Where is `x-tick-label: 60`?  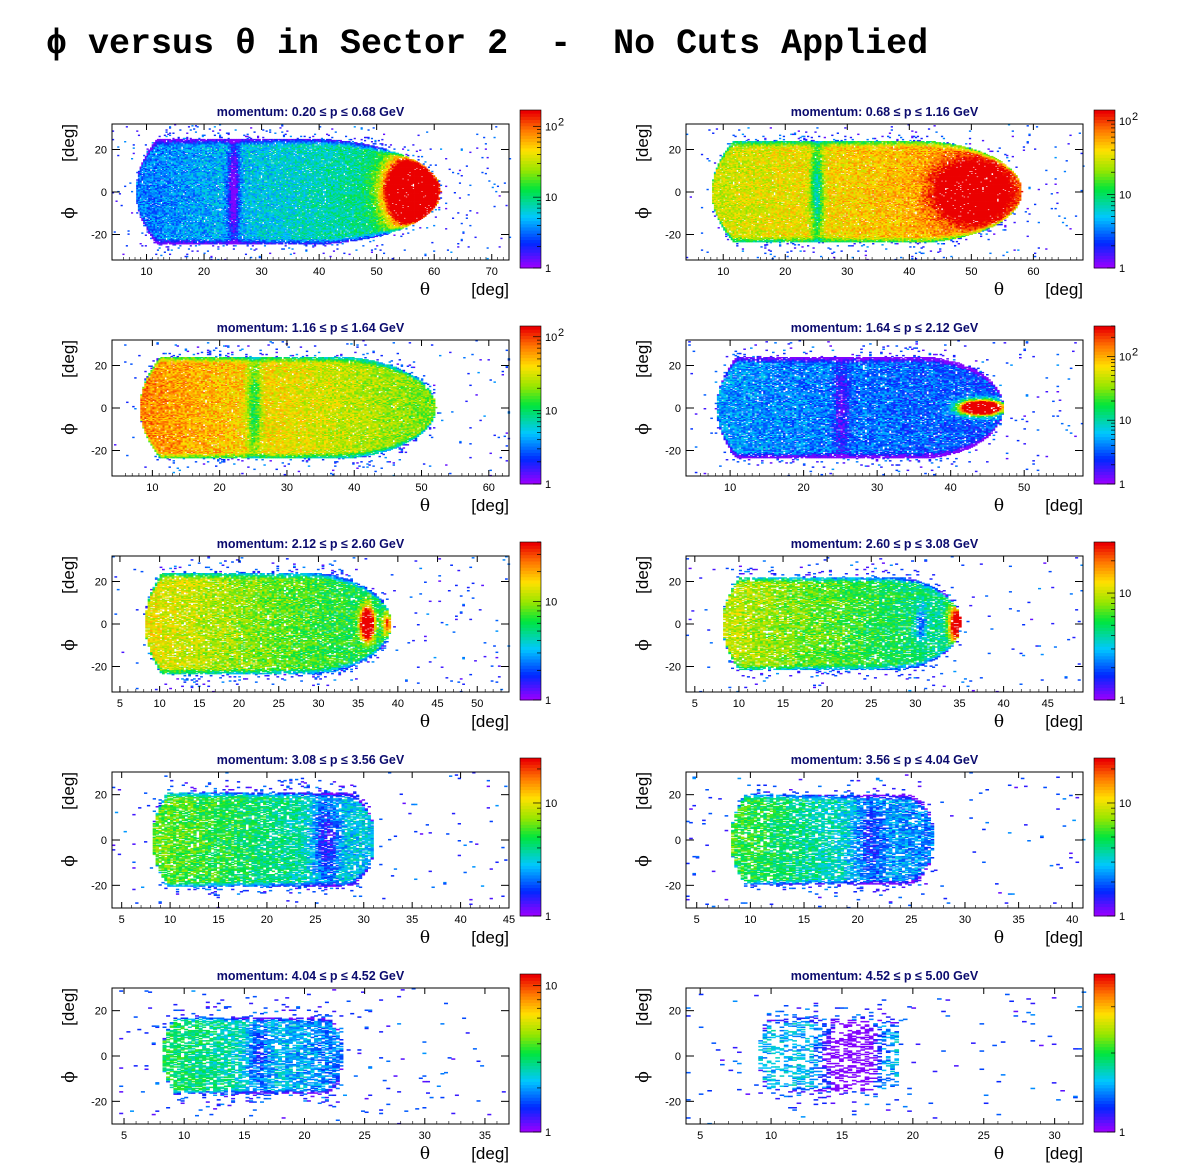
x-tick-label: 60 is located at coordinates (489, 488).